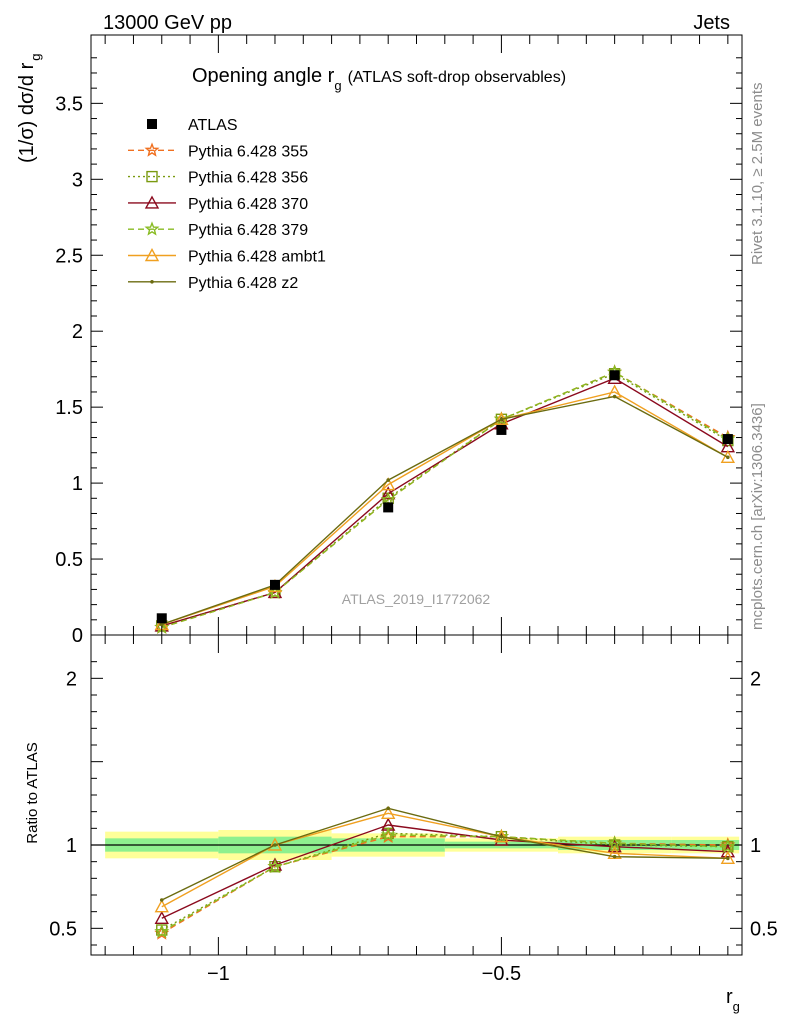 This screenshot has height=1024, width=786. I want to click on header-left: 13000 GeV pp, so click(167, 23).